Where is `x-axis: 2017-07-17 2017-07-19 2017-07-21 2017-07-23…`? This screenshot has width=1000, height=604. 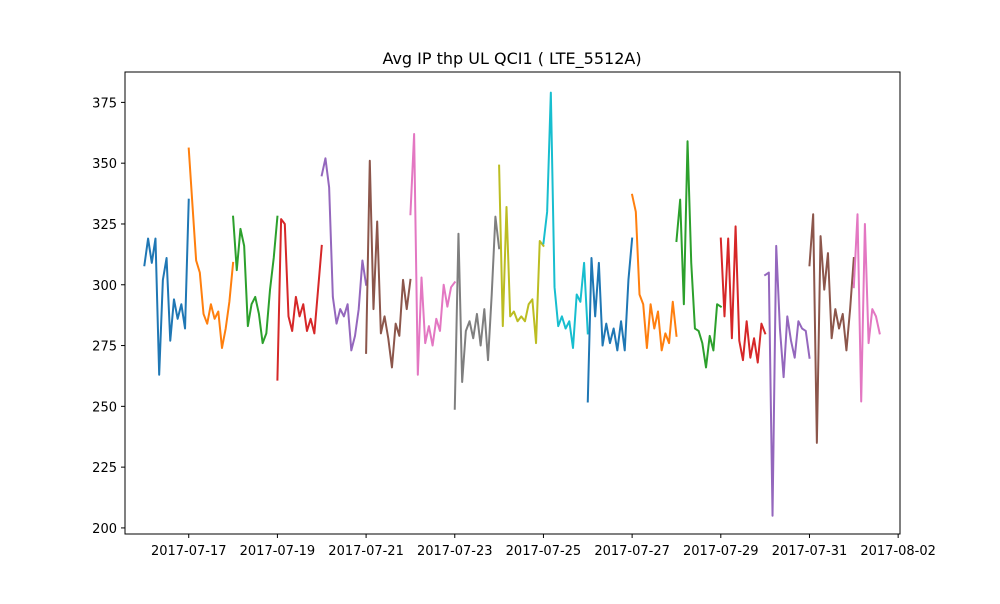 x-axis: 2017-07-17 2017-07-19 2017-07-21 2017-07-23… is located at coordinates (543, 546).